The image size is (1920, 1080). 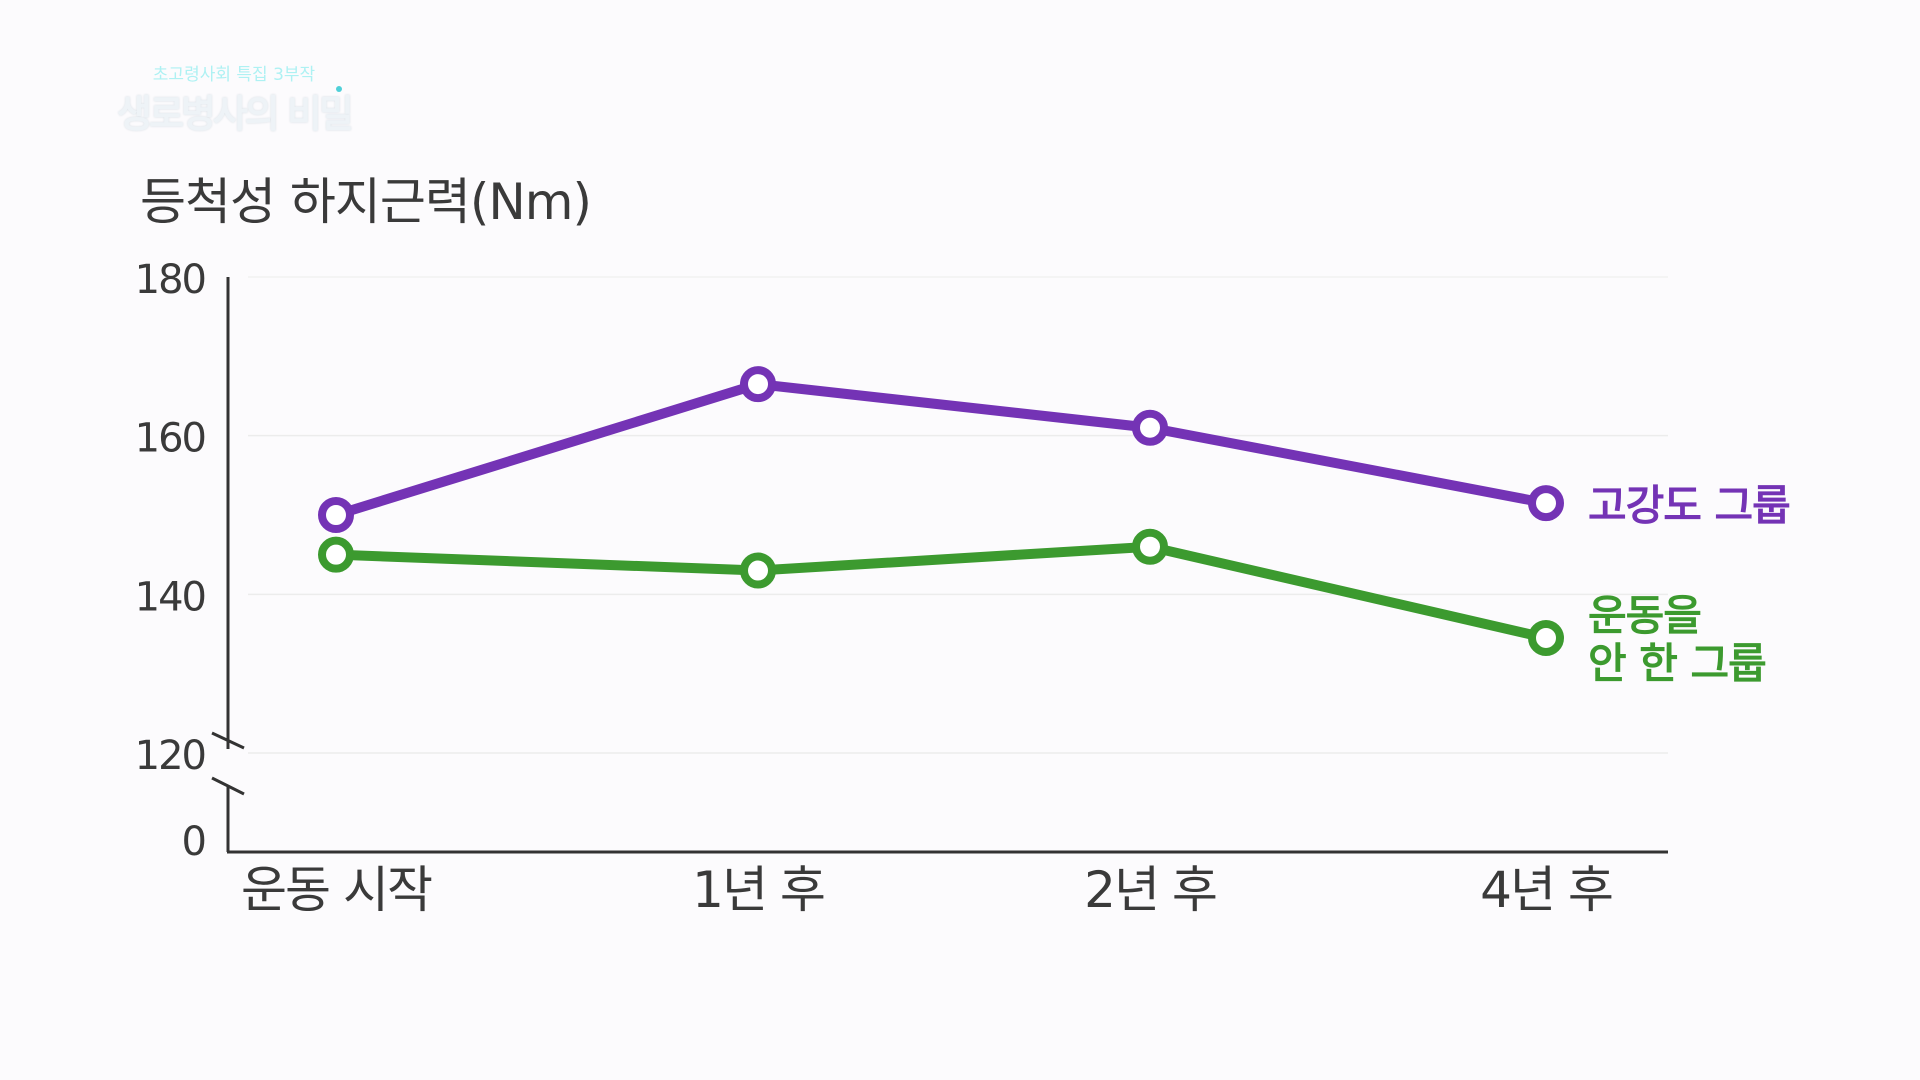 I want to click on series-label: 고강도 그룹, so click(x=1689, y=505).